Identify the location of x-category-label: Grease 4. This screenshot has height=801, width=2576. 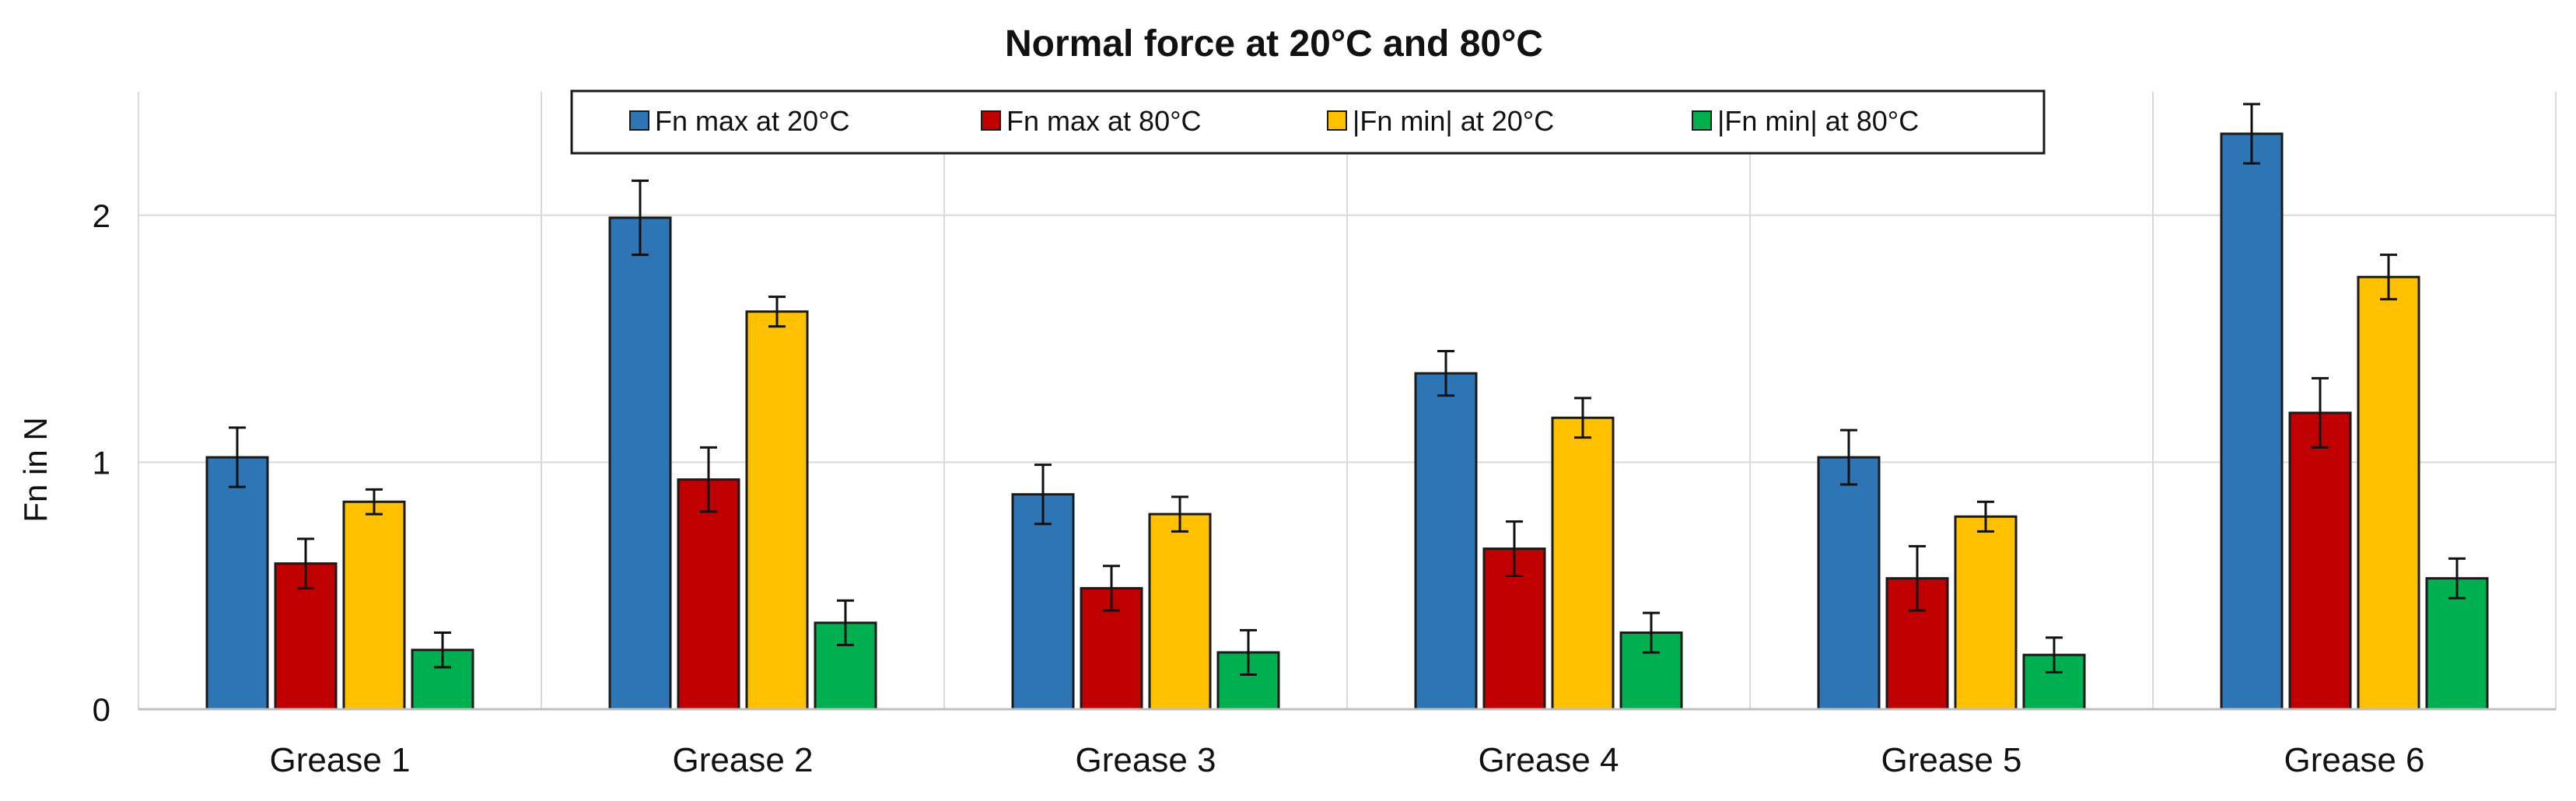
(1549, 760).